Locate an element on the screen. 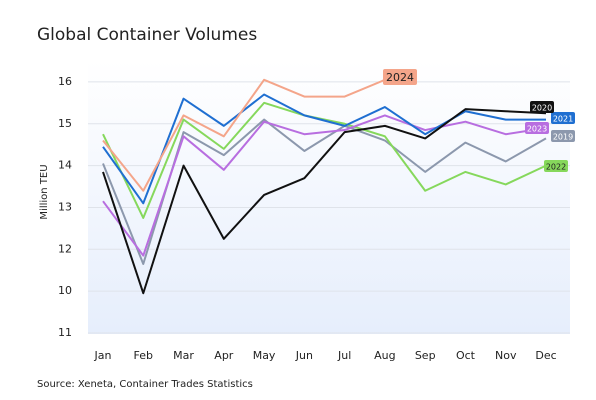 The height and width of the screenshot is (400, 596). x-tick-label: Oct is located at coordinates (466, 355).